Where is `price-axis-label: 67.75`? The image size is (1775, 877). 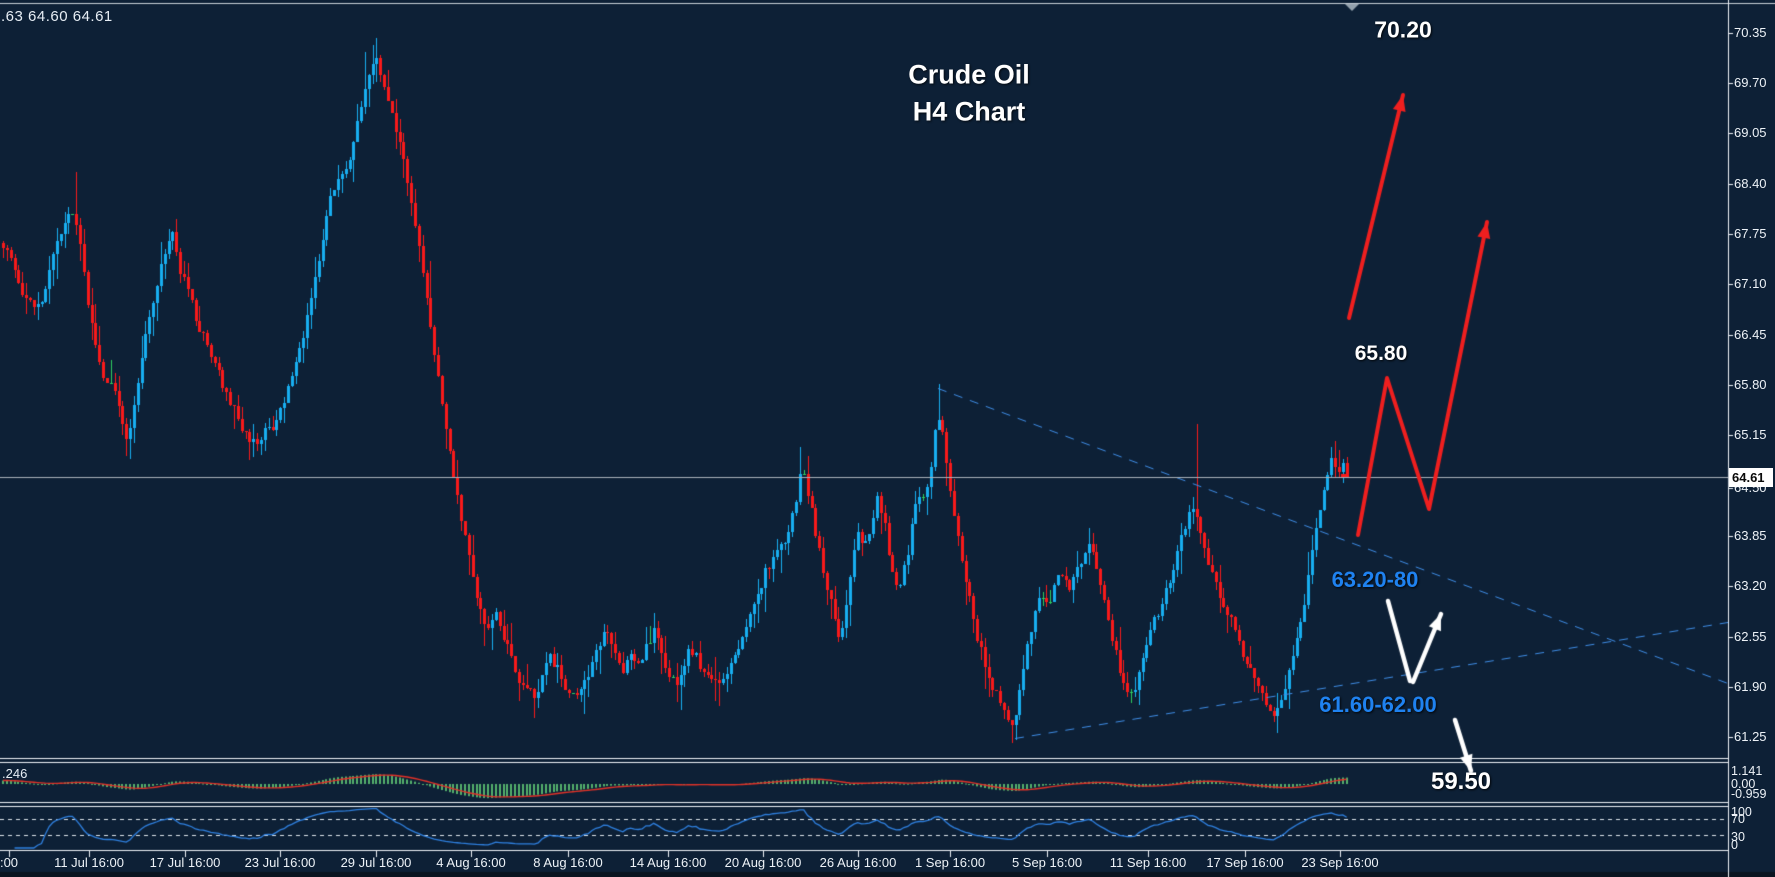
price-axis-label: 67.75 is located at coordinates (1750, 233).